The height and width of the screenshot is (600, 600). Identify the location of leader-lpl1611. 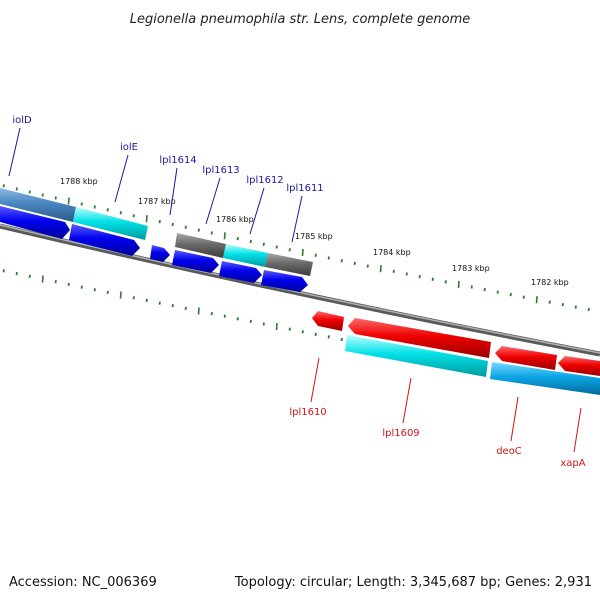
(297, 219).